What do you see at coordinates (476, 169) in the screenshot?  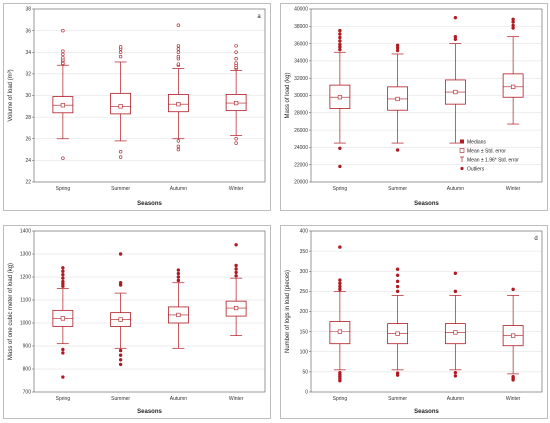 I see `legend-label: Outliers` at bounding box center [476, 169].